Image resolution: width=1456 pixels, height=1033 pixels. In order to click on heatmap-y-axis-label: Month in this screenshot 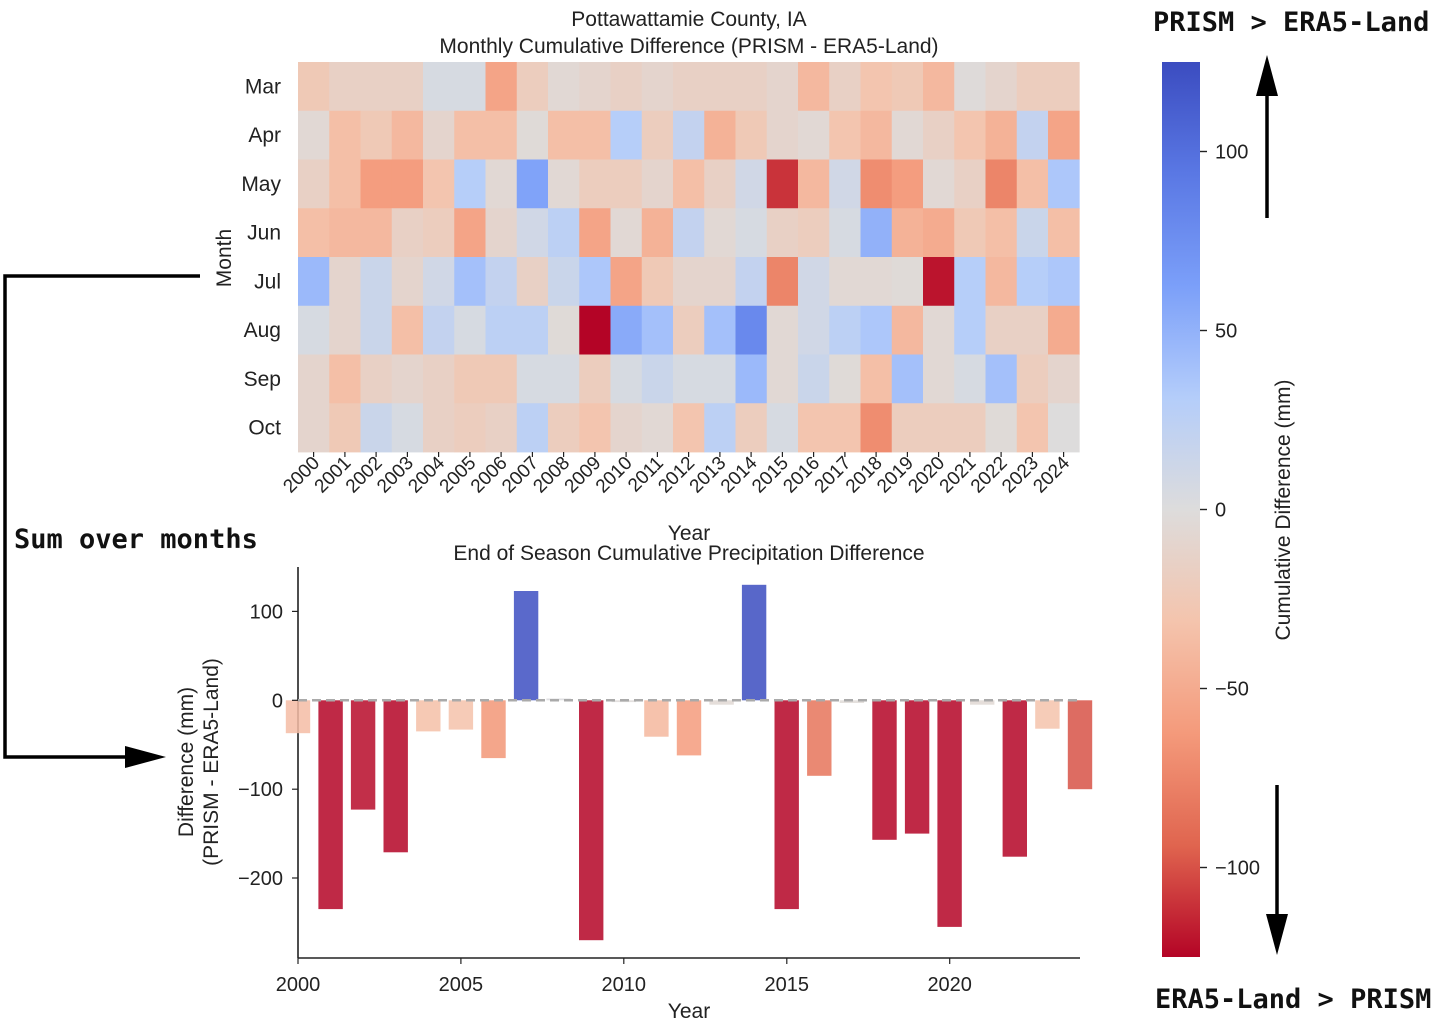, I will do `click(224, 258)`.